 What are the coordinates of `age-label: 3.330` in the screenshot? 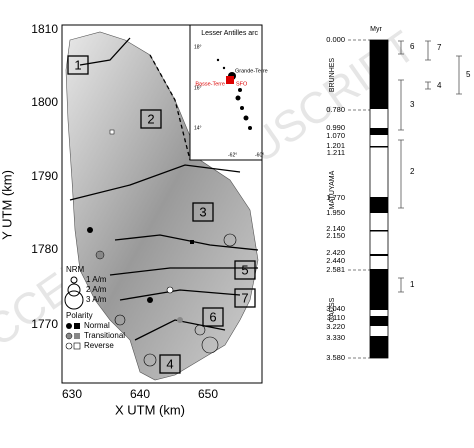 It's located at (335, 337).